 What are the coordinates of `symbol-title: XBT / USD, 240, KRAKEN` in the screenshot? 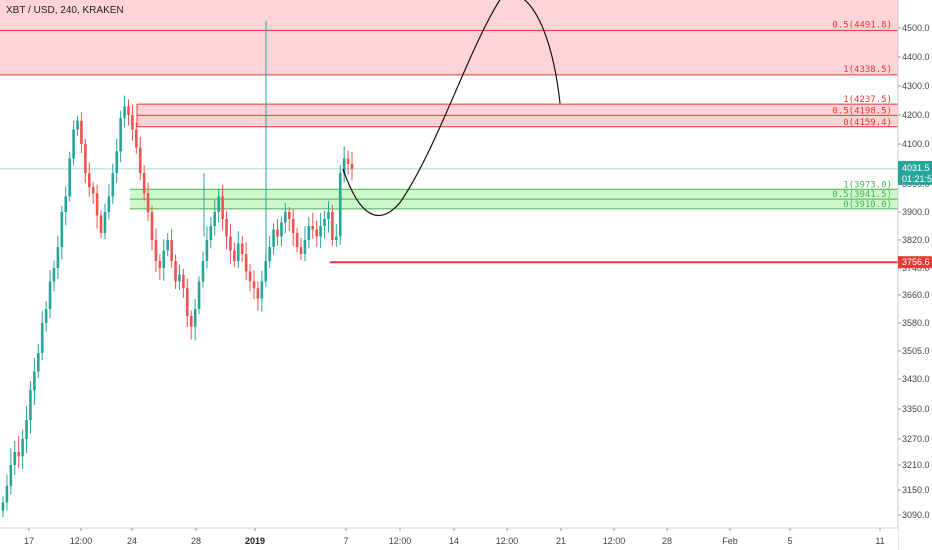 It's located at (65, 10).